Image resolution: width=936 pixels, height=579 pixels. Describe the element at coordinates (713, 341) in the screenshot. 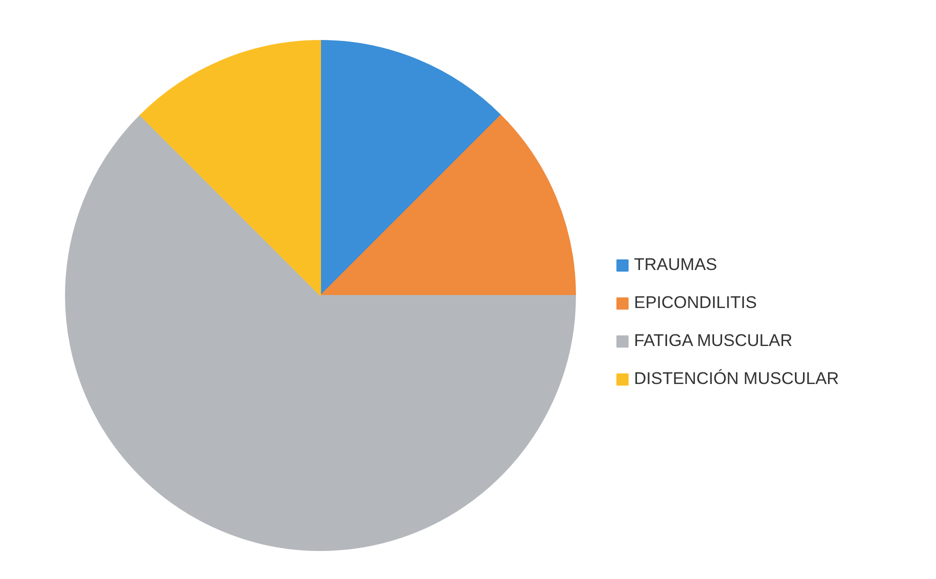

I see `legend-label: FATIGA MUSCULAR` at that location.